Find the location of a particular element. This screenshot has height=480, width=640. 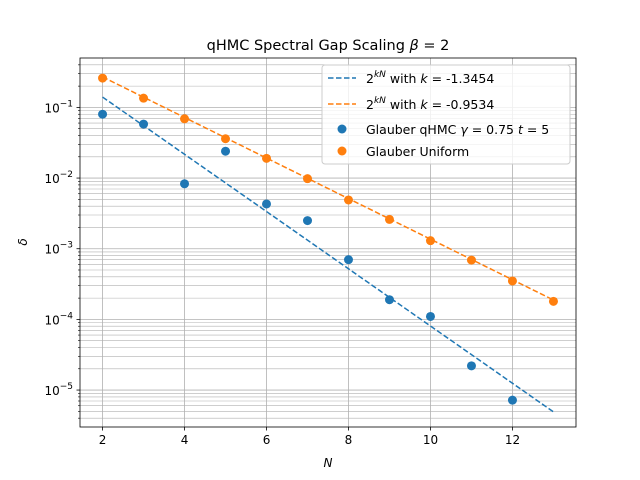

chart-title: qHMC Spectral Gap Scaling β = 2 is located at coordinates (328, 46).